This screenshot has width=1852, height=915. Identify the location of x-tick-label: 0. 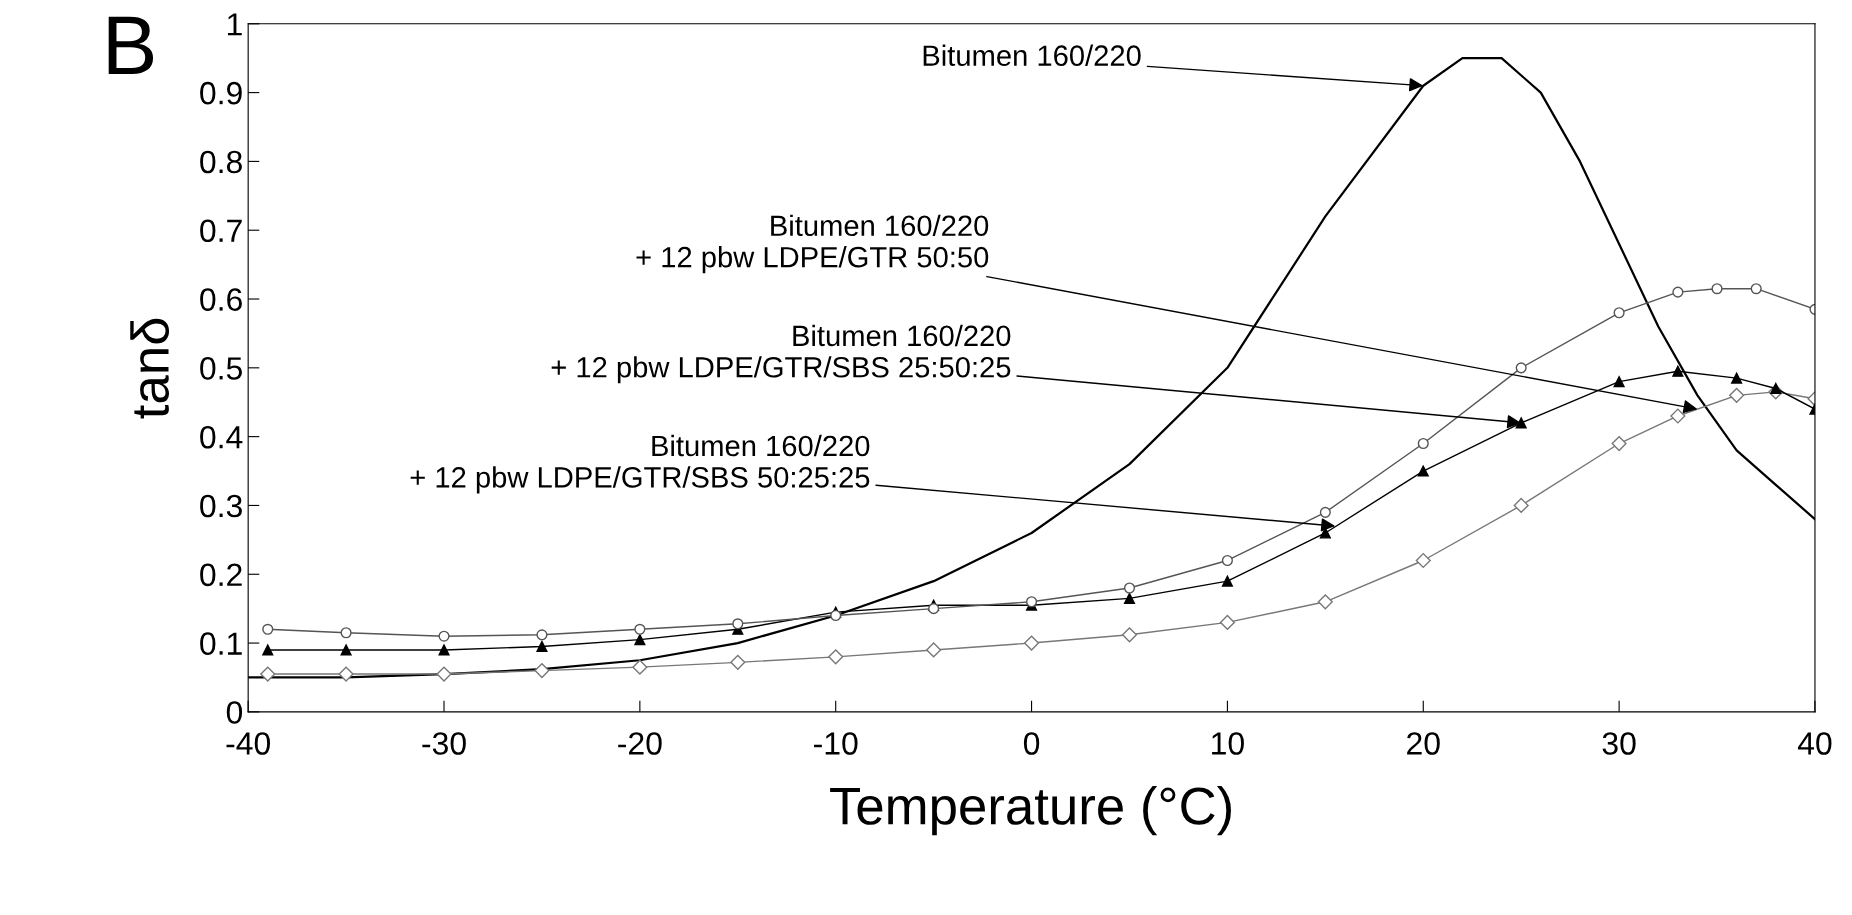
(1031, 743).